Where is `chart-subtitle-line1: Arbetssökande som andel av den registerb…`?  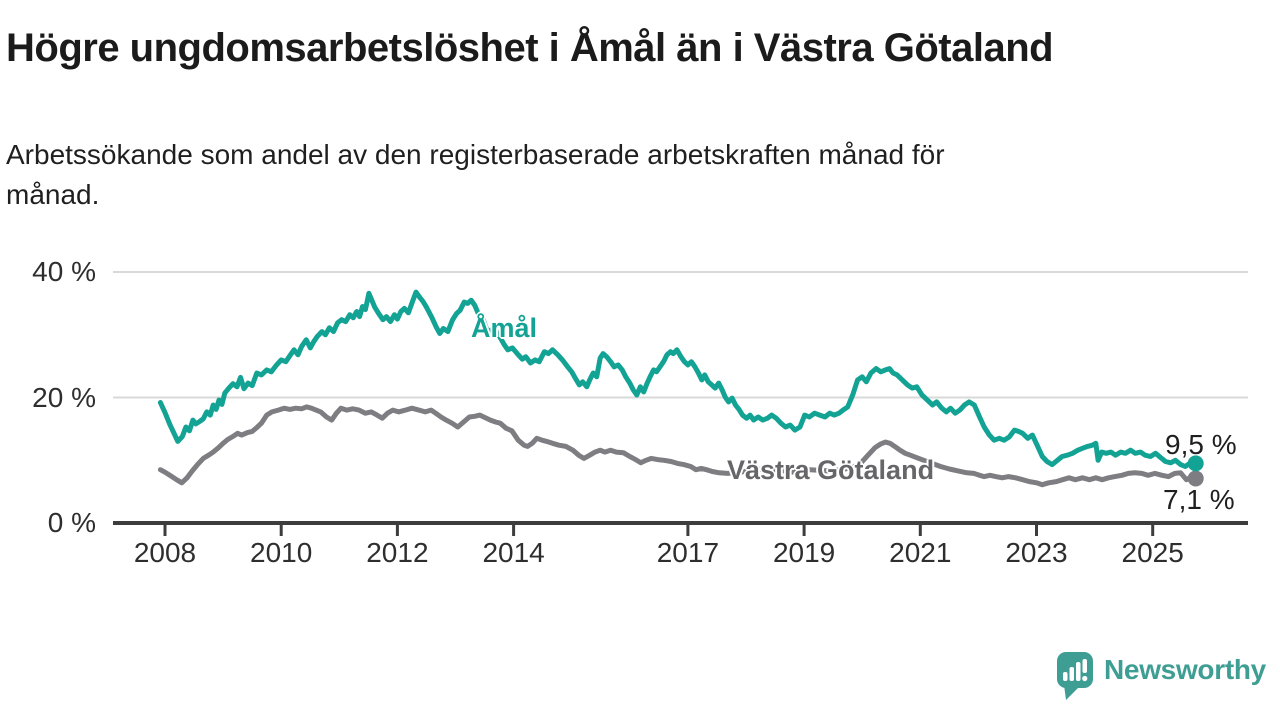 chart-subtitle-line1: Arbetssökande som andel av den registerb… is located at coordinates (475, 154).